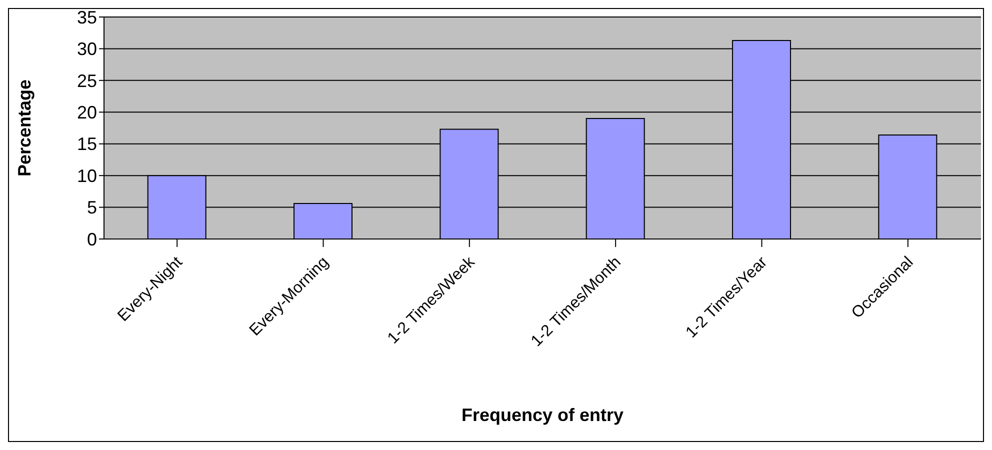 The height and width of the screenshot is (450, 992). I want to click on y-tick-label: 0, so click(91, 239).